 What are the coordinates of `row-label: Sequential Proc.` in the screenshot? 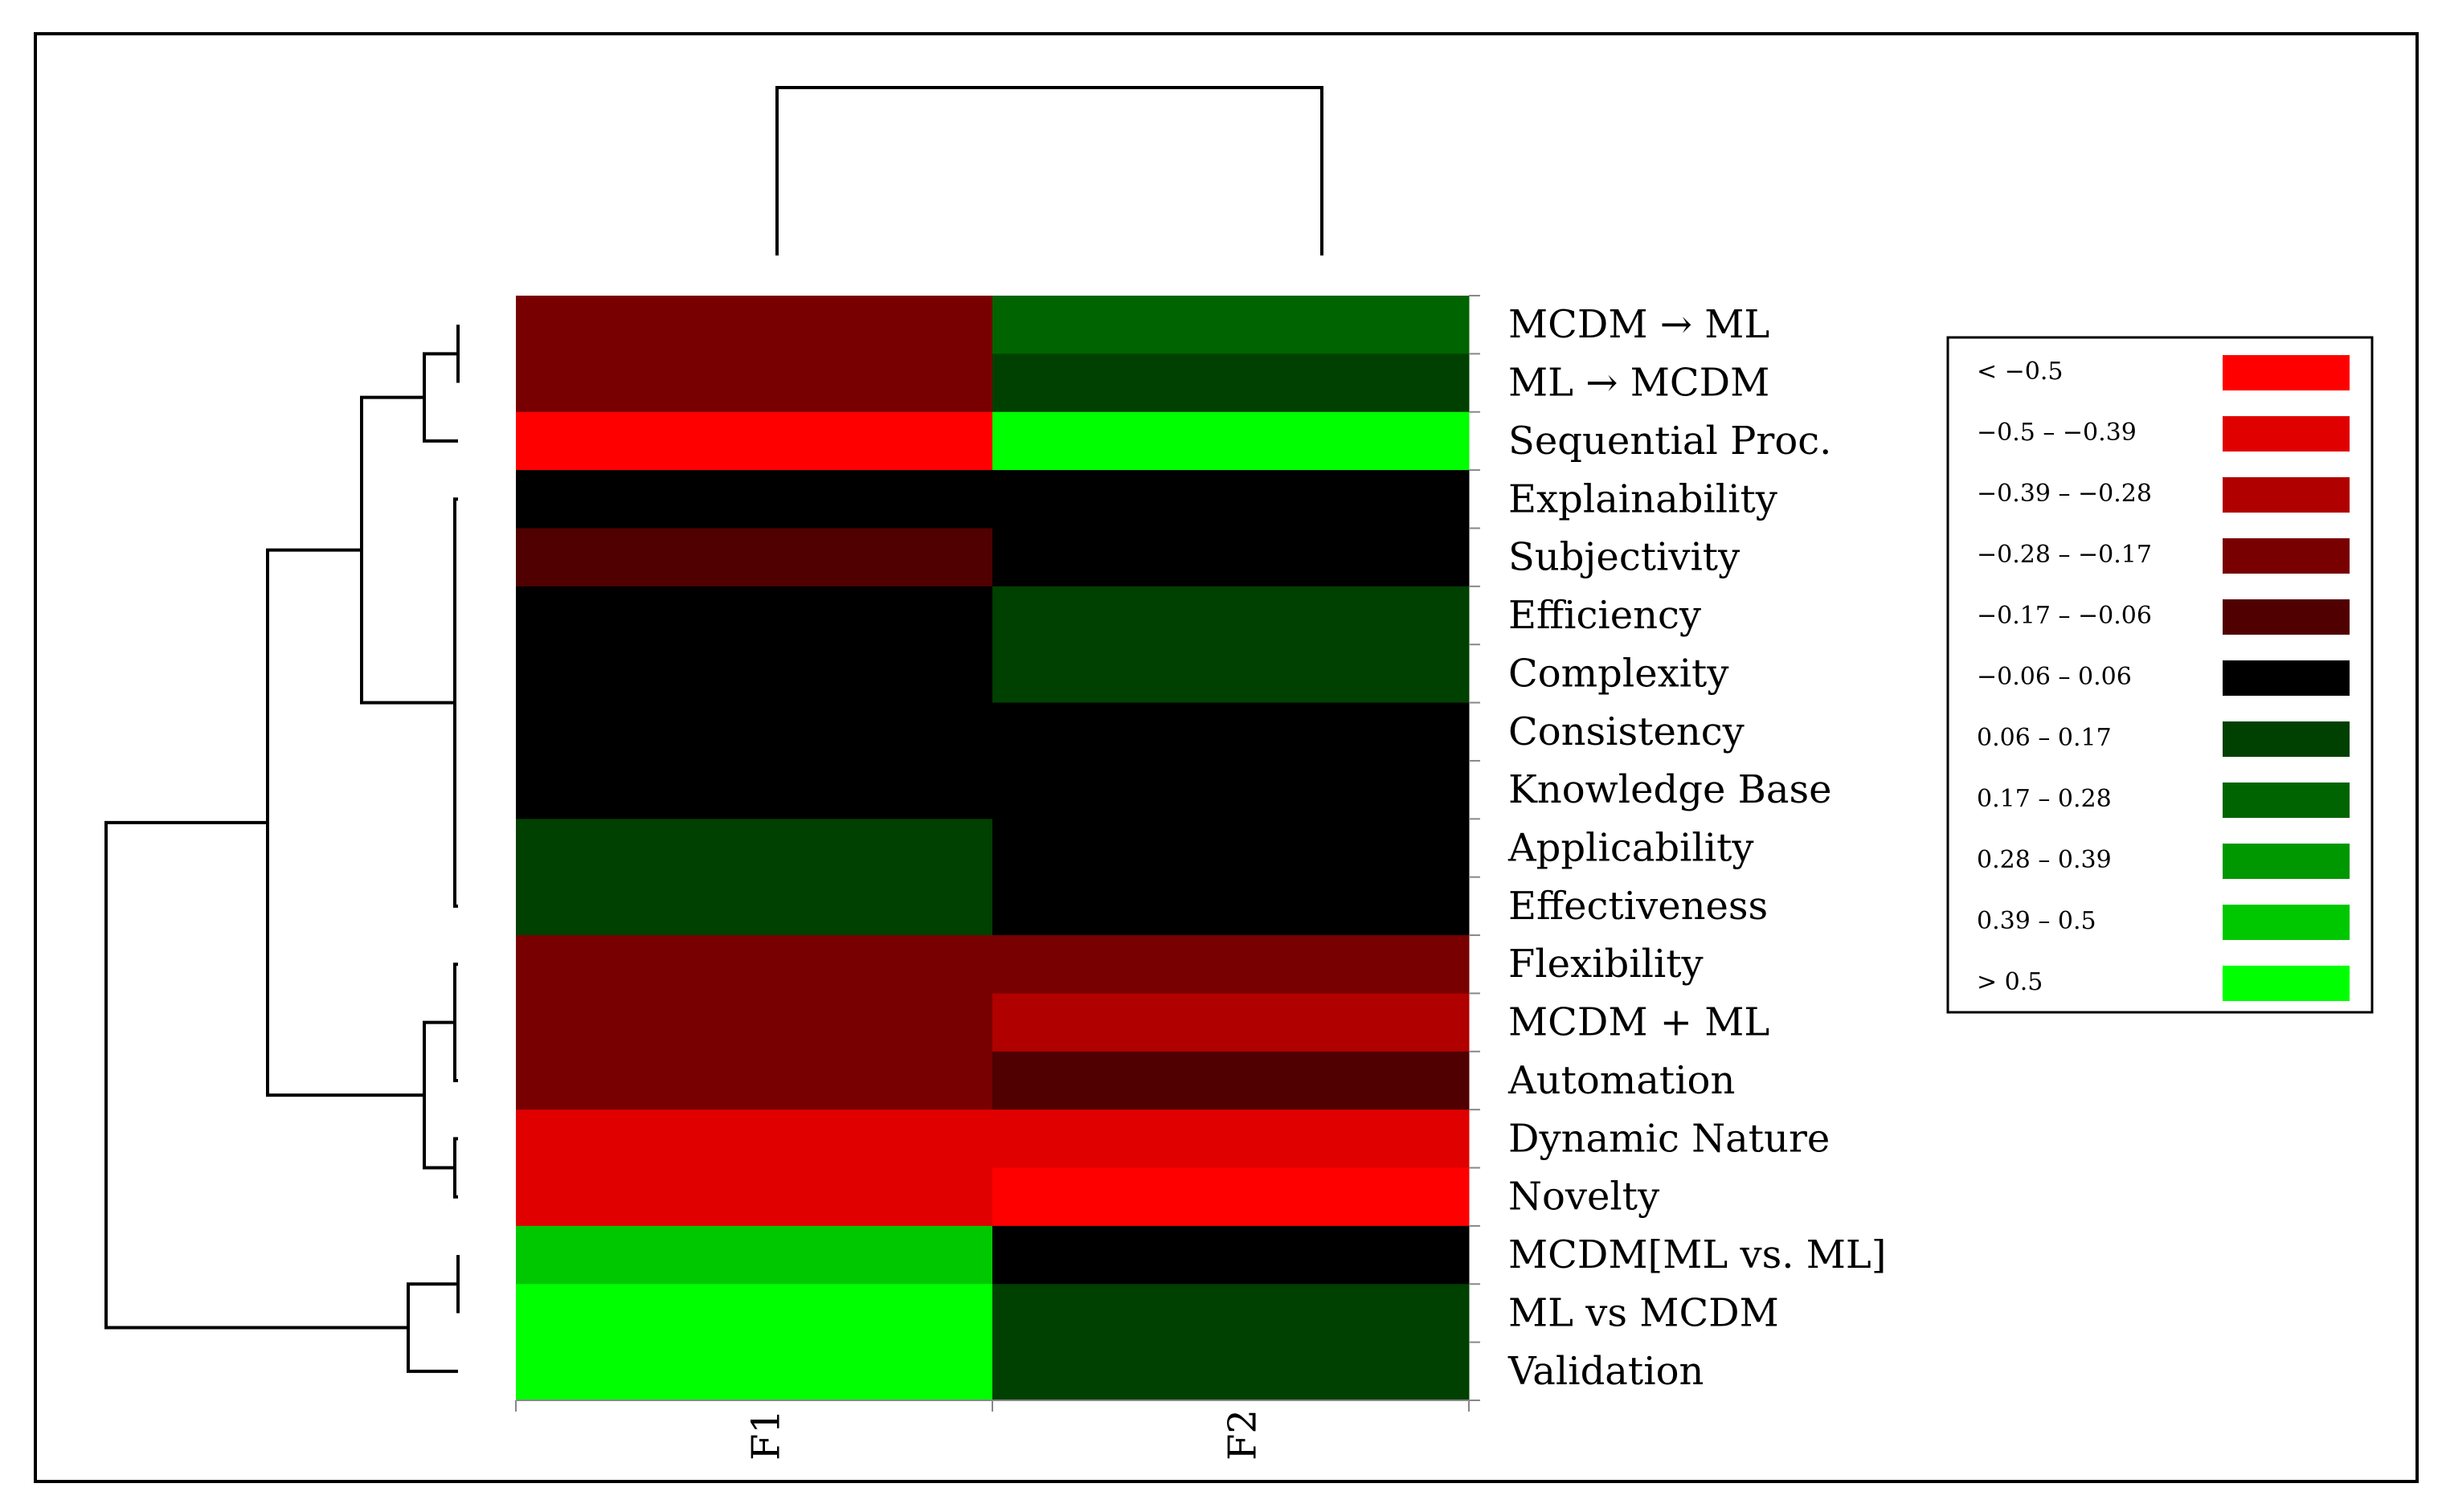 It's located at (1670, 441).